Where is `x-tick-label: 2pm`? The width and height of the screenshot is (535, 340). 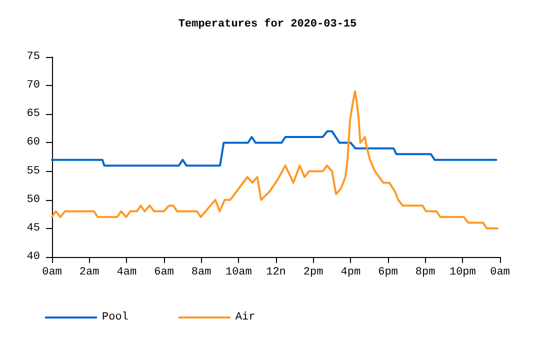
x-tick-label: 2pm is located at coordinates (313, 272).